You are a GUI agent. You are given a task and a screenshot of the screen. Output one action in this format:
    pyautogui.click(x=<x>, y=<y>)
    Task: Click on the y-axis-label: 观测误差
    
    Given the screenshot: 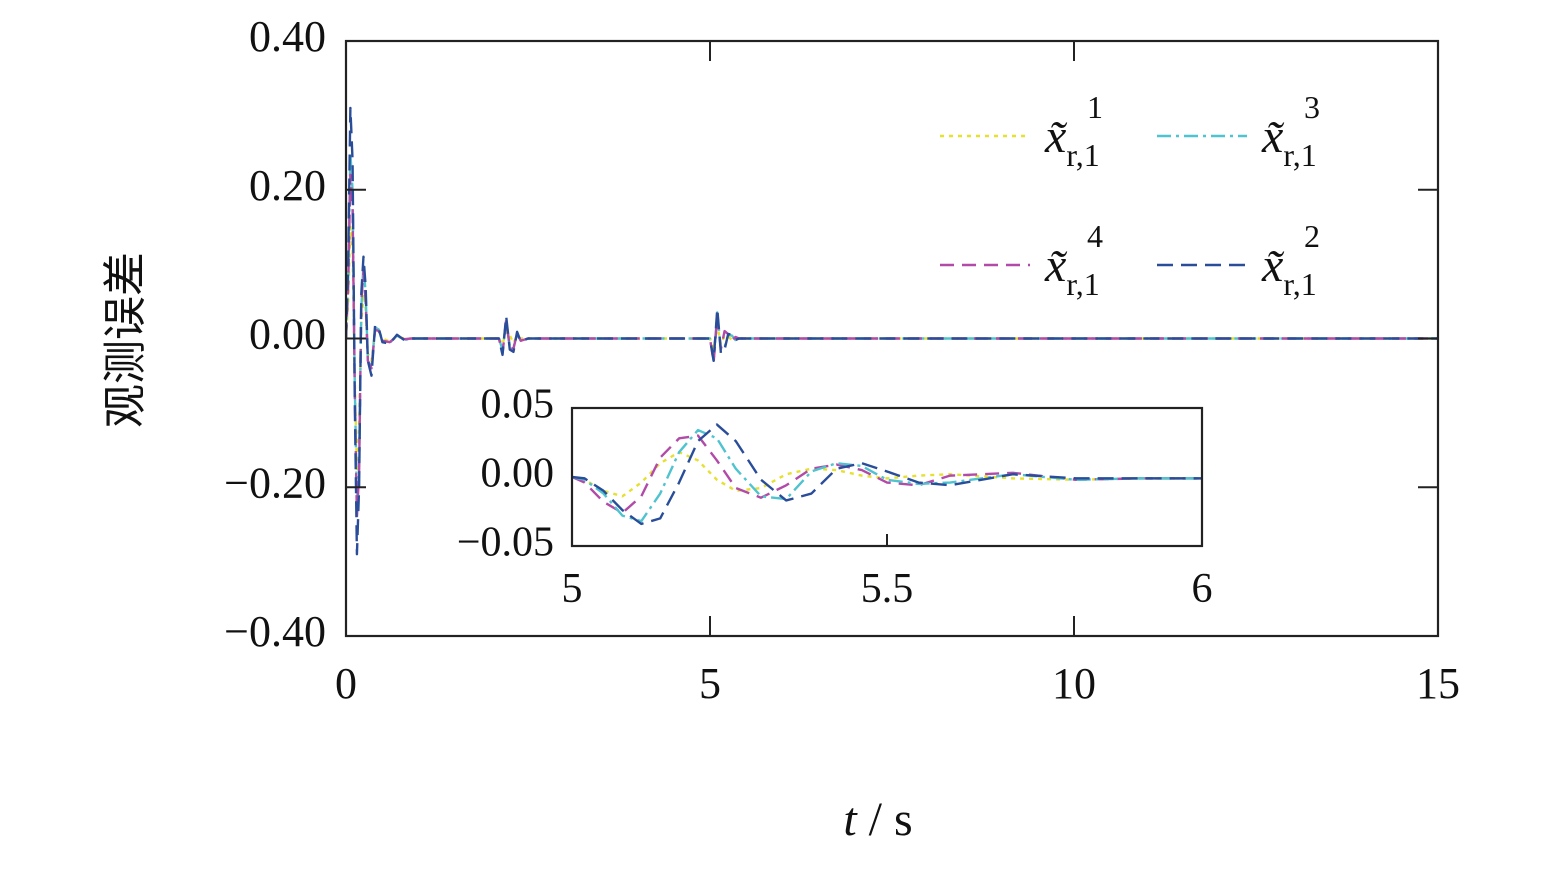 What is the action you would take?
    pyautogui.click(x=125, y=340)
    